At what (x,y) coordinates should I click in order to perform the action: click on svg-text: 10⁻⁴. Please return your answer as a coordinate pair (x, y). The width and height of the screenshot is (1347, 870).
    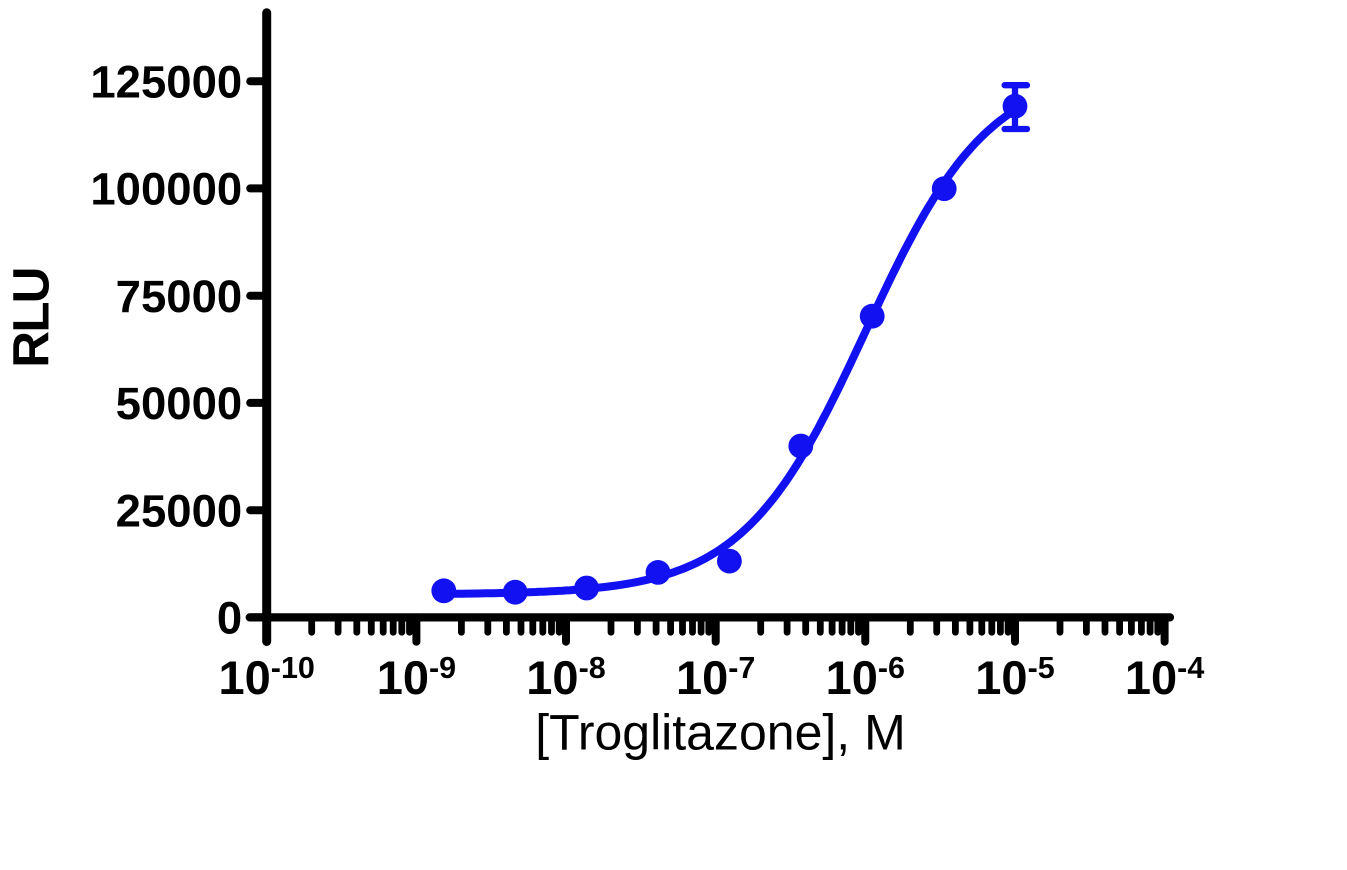
    Looking at the image, I should click on (1164, 677).